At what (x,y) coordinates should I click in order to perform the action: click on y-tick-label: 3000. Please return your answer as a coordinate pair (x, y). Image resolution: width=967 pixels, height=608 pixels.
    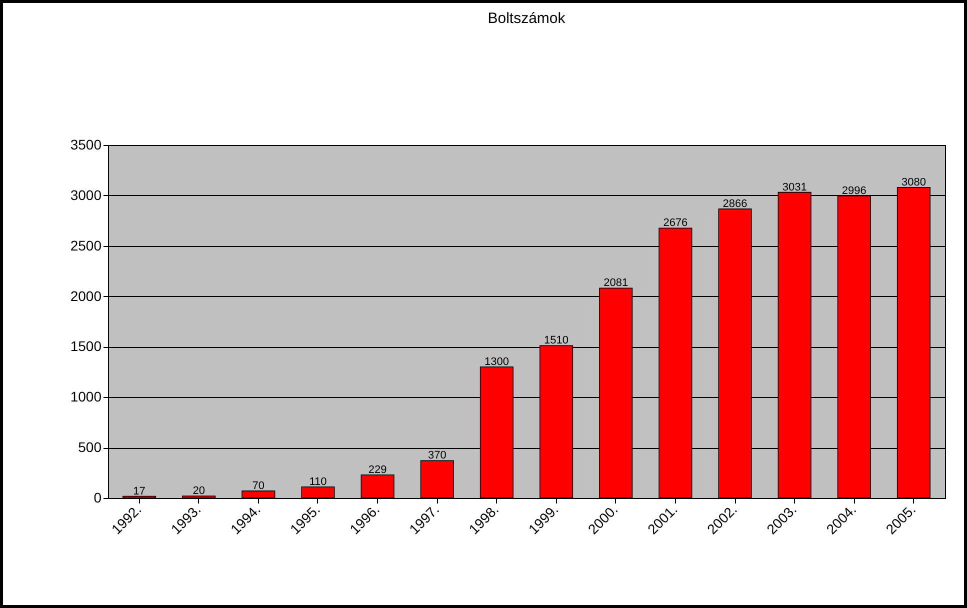
    Looking at the image, I should click on (86, 194).